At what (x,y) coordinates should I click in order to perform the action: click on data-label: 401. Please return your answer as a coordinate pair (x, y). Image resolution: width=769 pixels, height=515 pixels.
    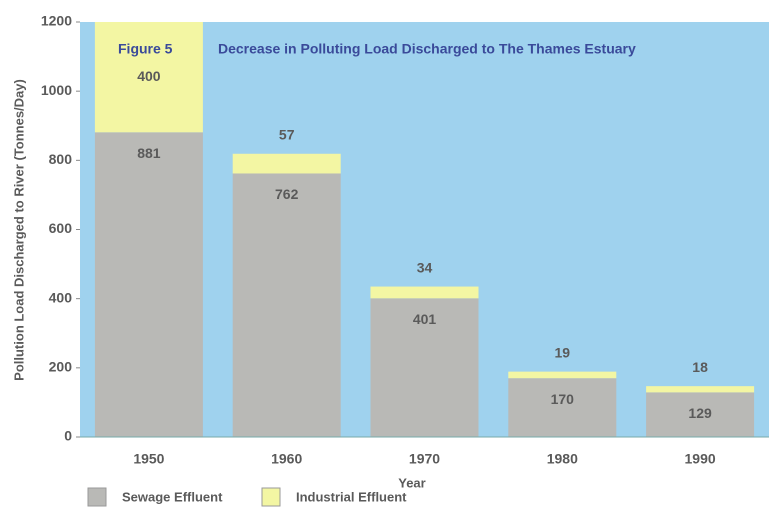
    Looking at the image, I should click on (425, 319).